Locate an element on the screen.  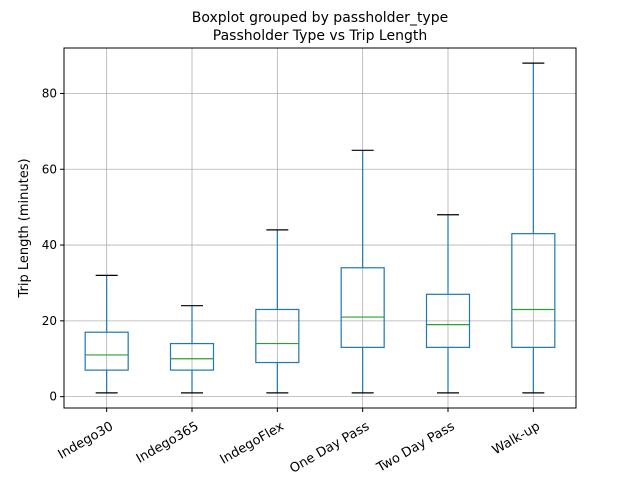
box-indegoflex is located at coordinates (277, 311).